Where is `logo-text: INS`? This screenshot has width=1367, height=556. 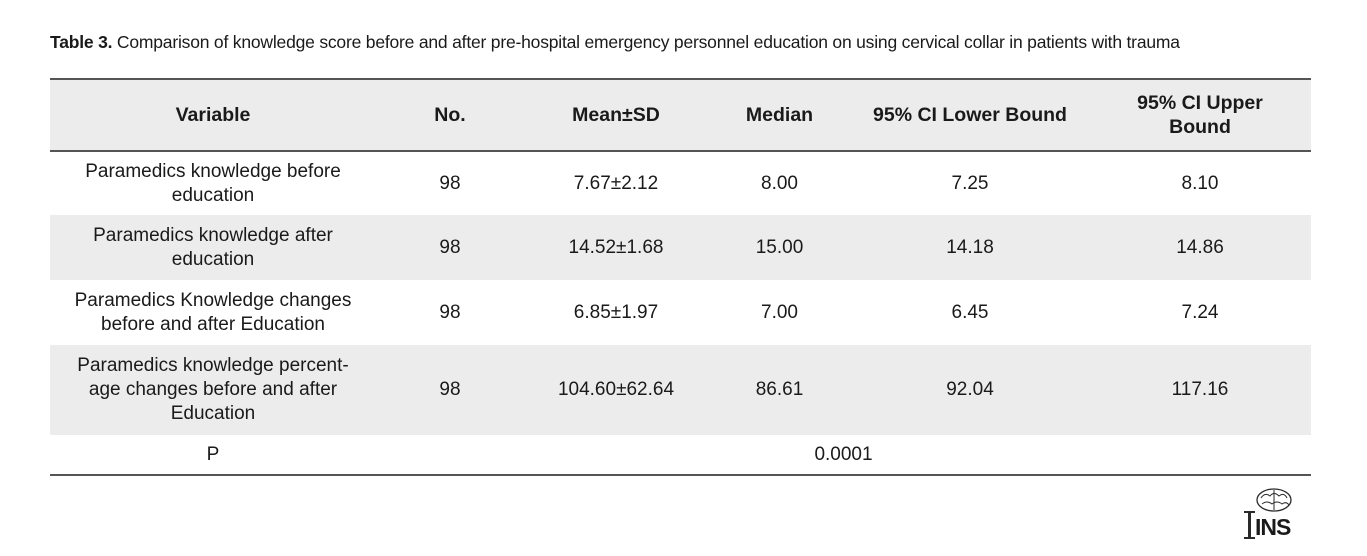 logo-text: INS is located at coordinates (1273, 527).